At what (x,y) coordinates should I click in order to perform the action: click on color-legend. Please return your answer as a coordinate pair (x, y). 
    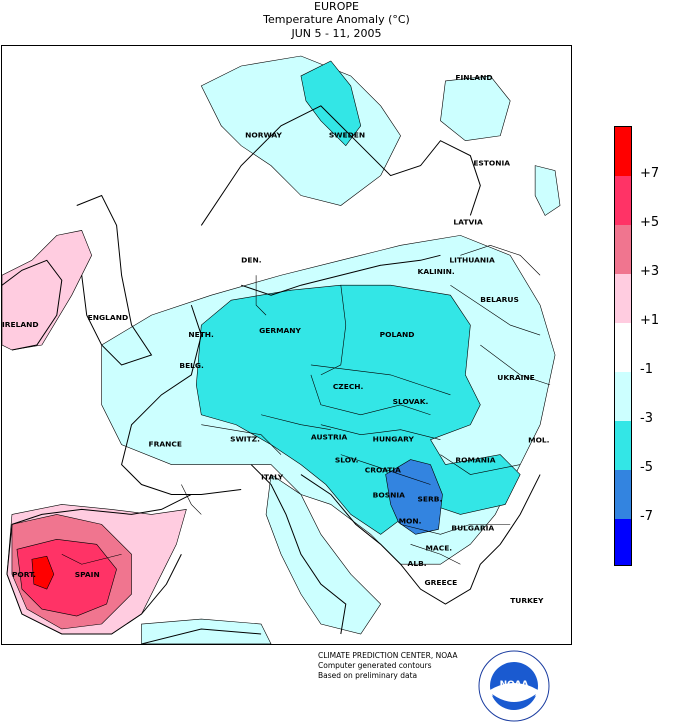
    Looking at the image, I should click on (623, 346).